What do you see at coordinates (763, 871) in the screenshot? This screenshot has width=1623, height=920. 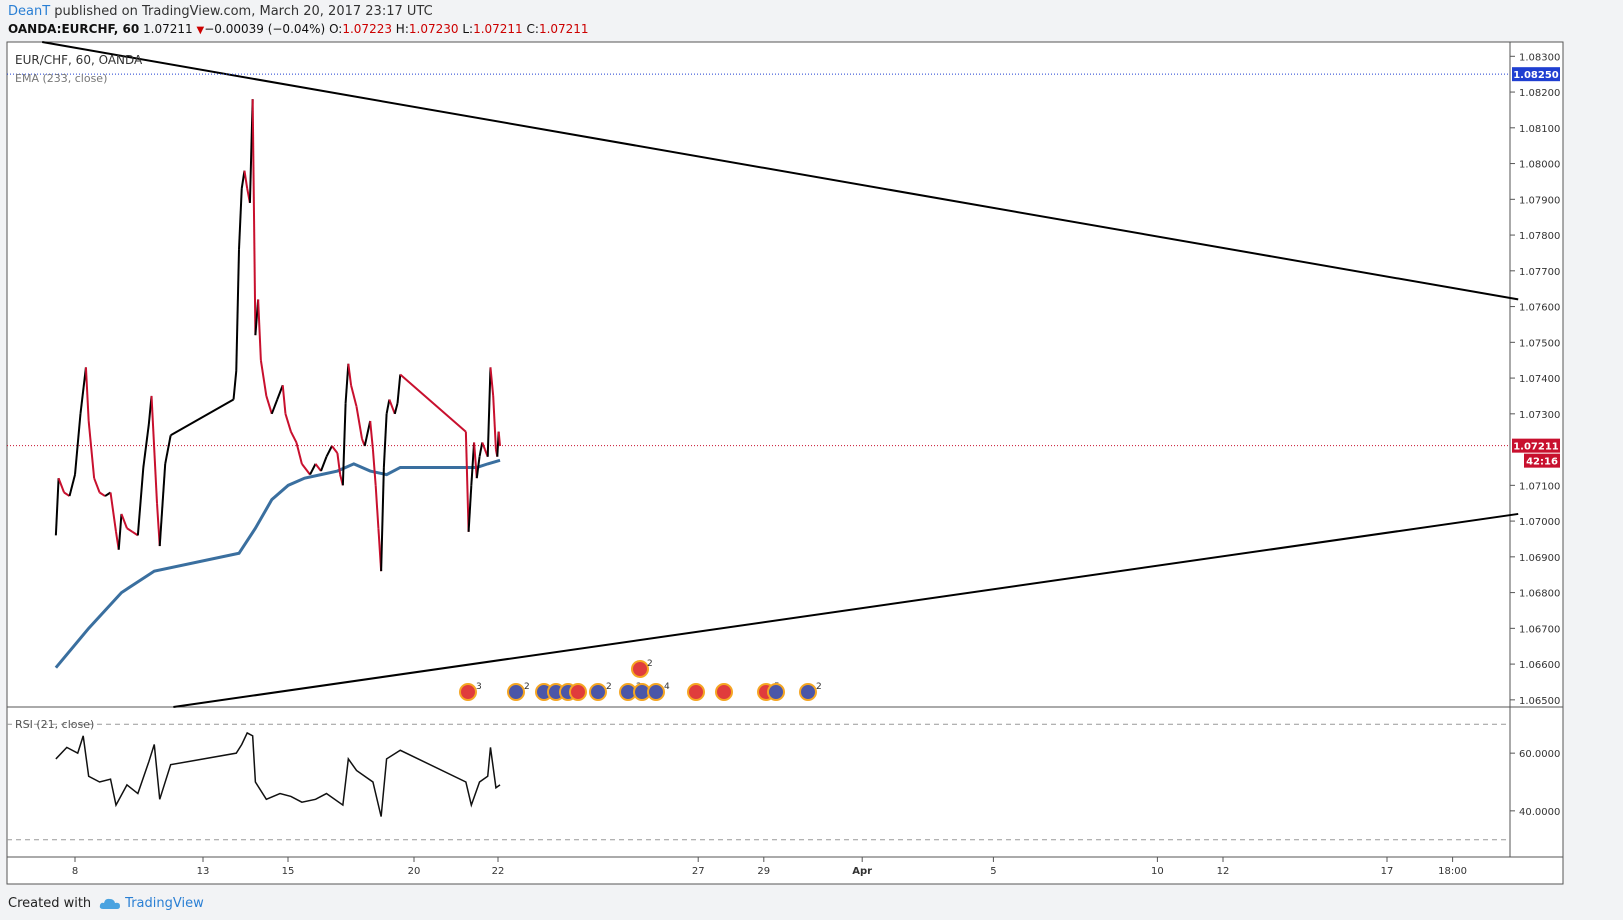 I see `time-tick-label-6: 29` at bounding box center [763, 871].